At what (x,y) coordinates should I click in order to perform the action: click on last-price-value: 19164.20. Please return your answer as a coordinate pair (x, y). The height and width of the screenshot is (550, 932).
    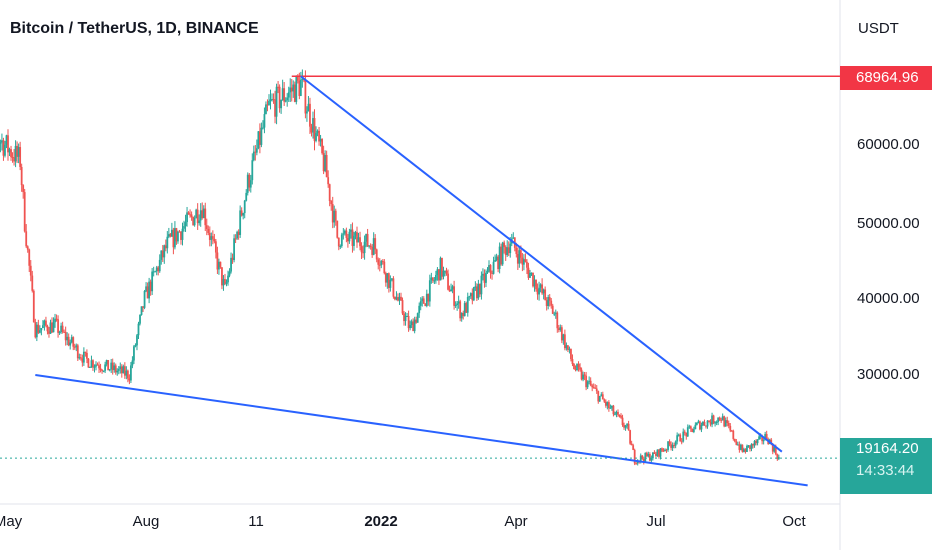
    Looking at the image, I should click on (887, 448).